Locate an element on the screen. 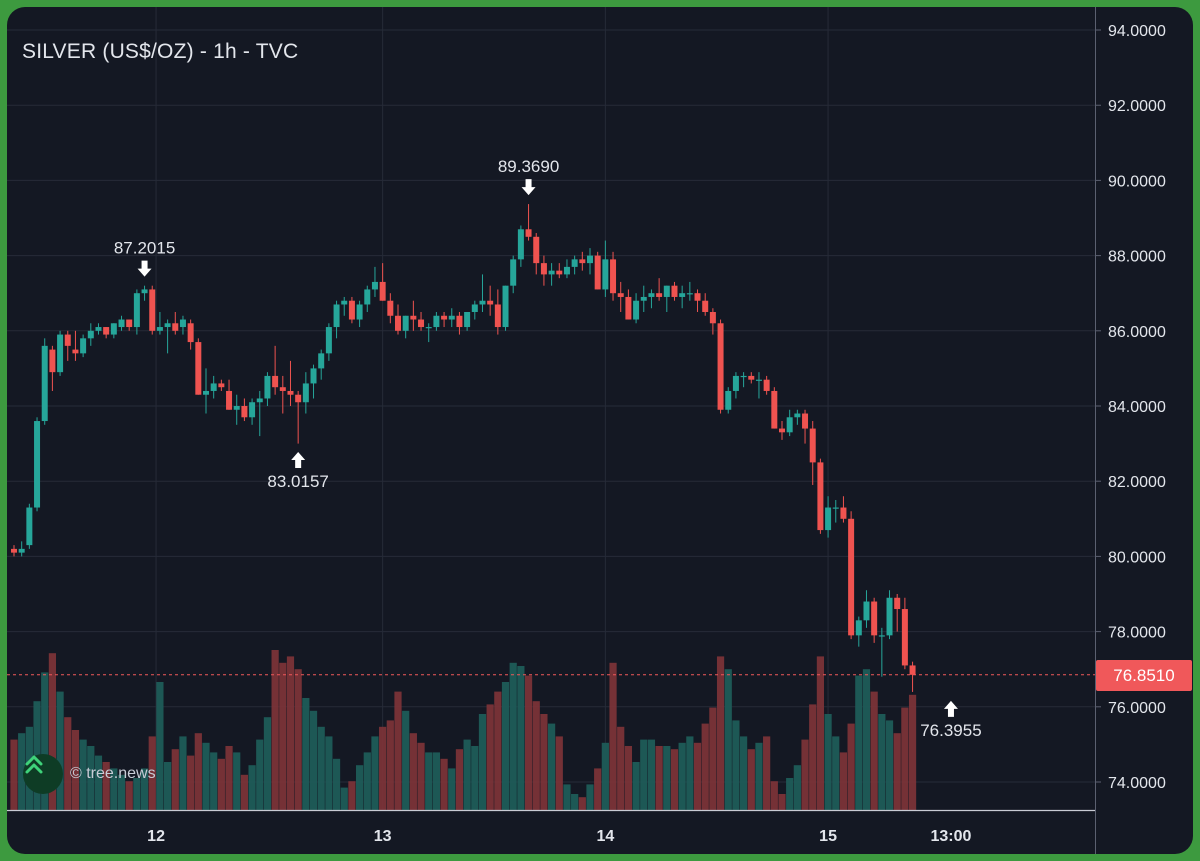 Image resolution: width=1200 pixels, height=861 pixels. high-annotation-label: 89.3690 is located at coordinates (528, 166).